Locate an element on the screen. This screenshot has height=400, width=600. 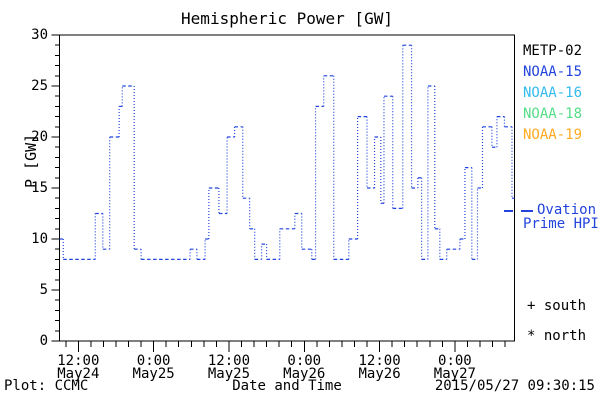
x-tick-label: 12:00 May25 is located at coordinates (229, 367).